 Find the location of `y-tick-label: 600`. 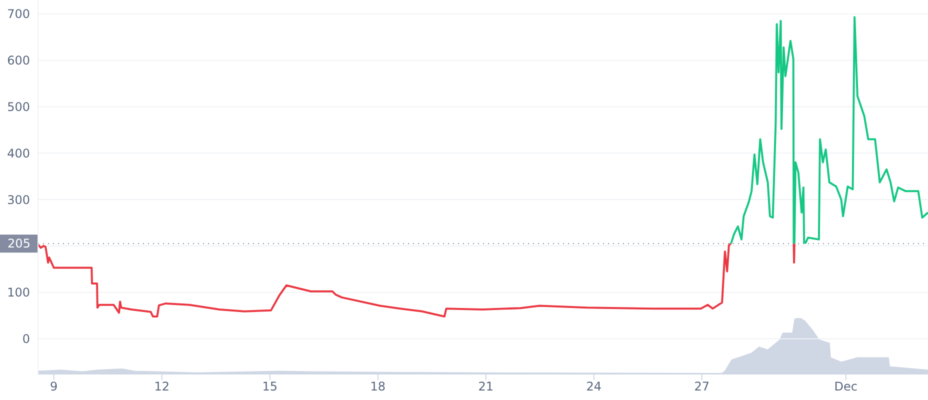

y-tick-label: 600 is located at coordinates (18, 61).